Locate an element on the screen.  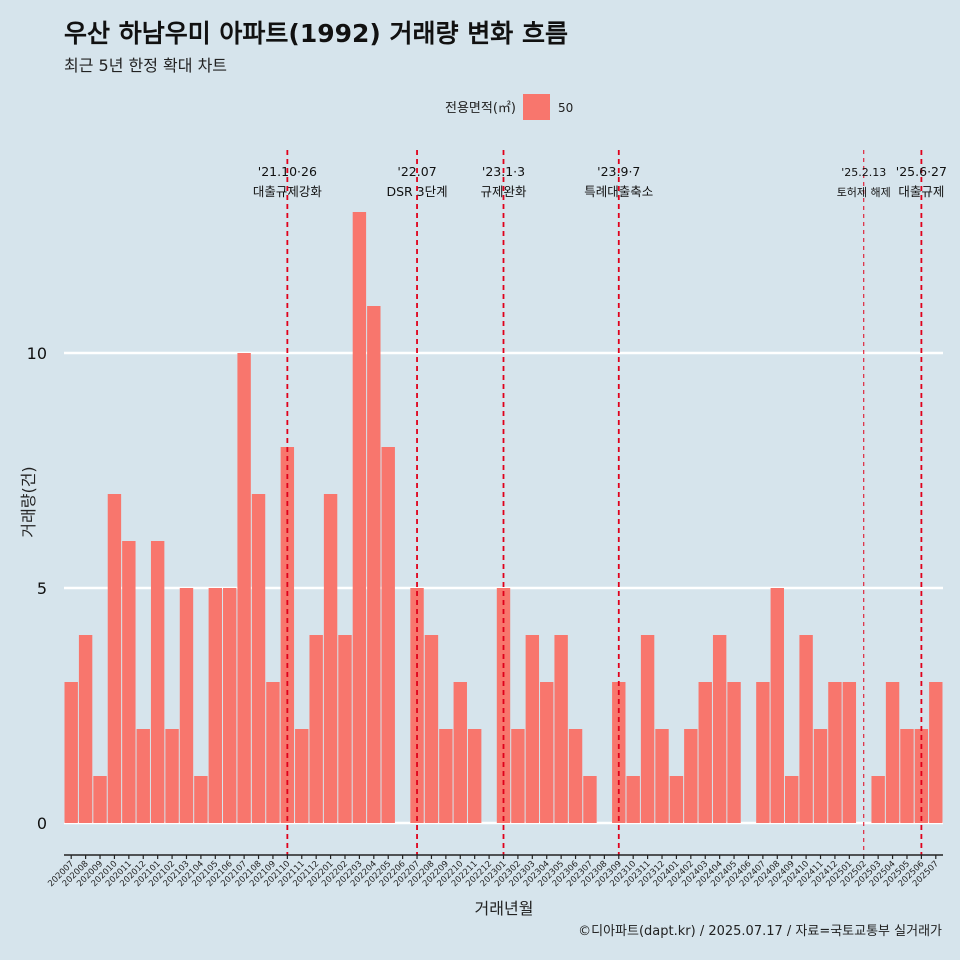
bar-202311: 202311: 4 is located at coordinates (647, 729).